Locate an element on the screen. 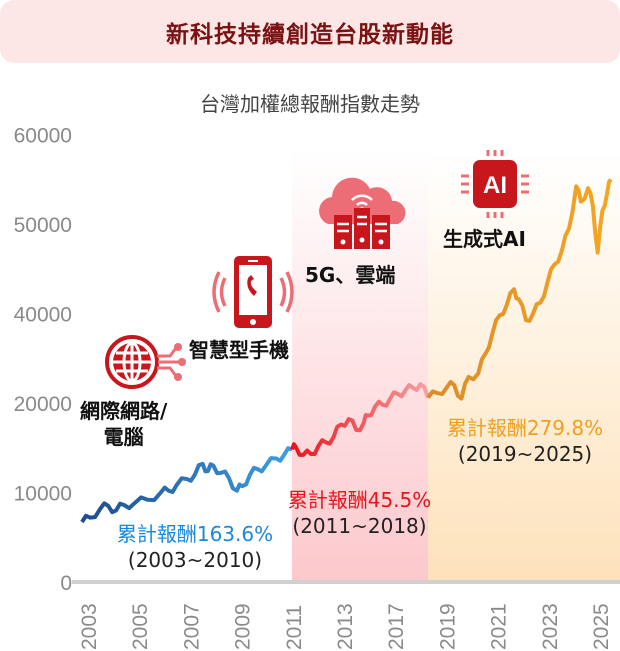  series-line-2019-2025 is located at coordinates (519, 289).